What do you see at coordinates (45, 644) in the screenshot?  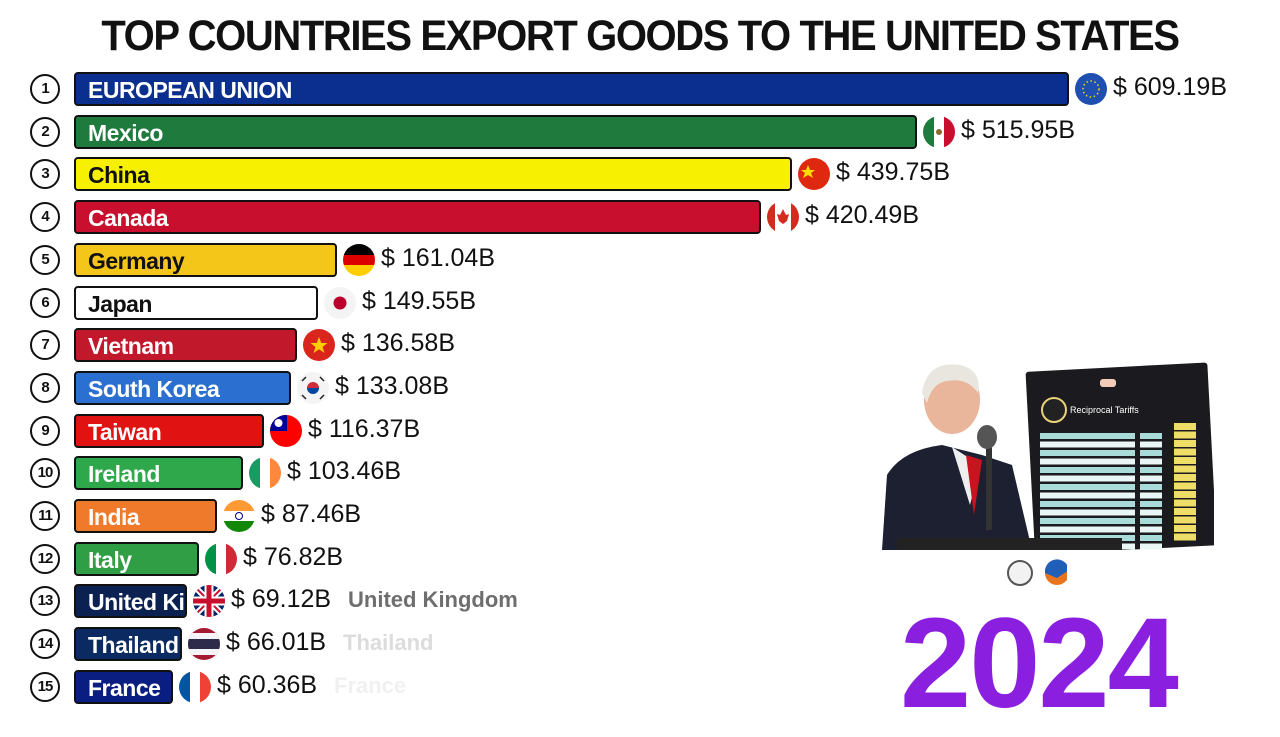 I see `rank-badge: 14` at bounding box center [45, 644].